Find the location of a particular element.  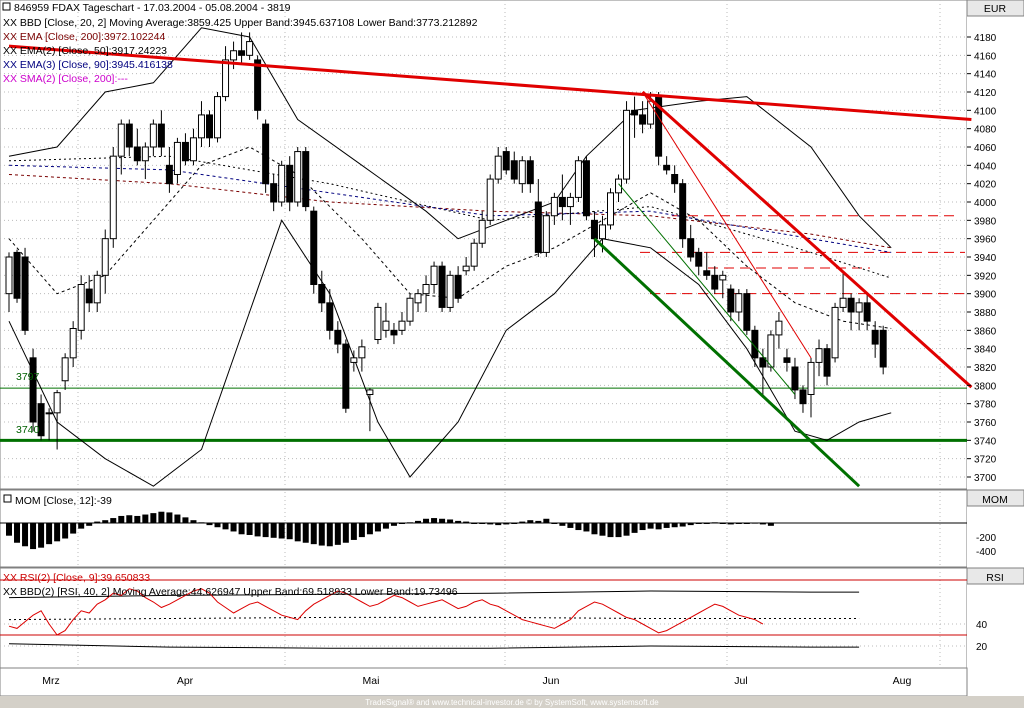

price-tick-label: 3760 is located at coordinates (985, 423).